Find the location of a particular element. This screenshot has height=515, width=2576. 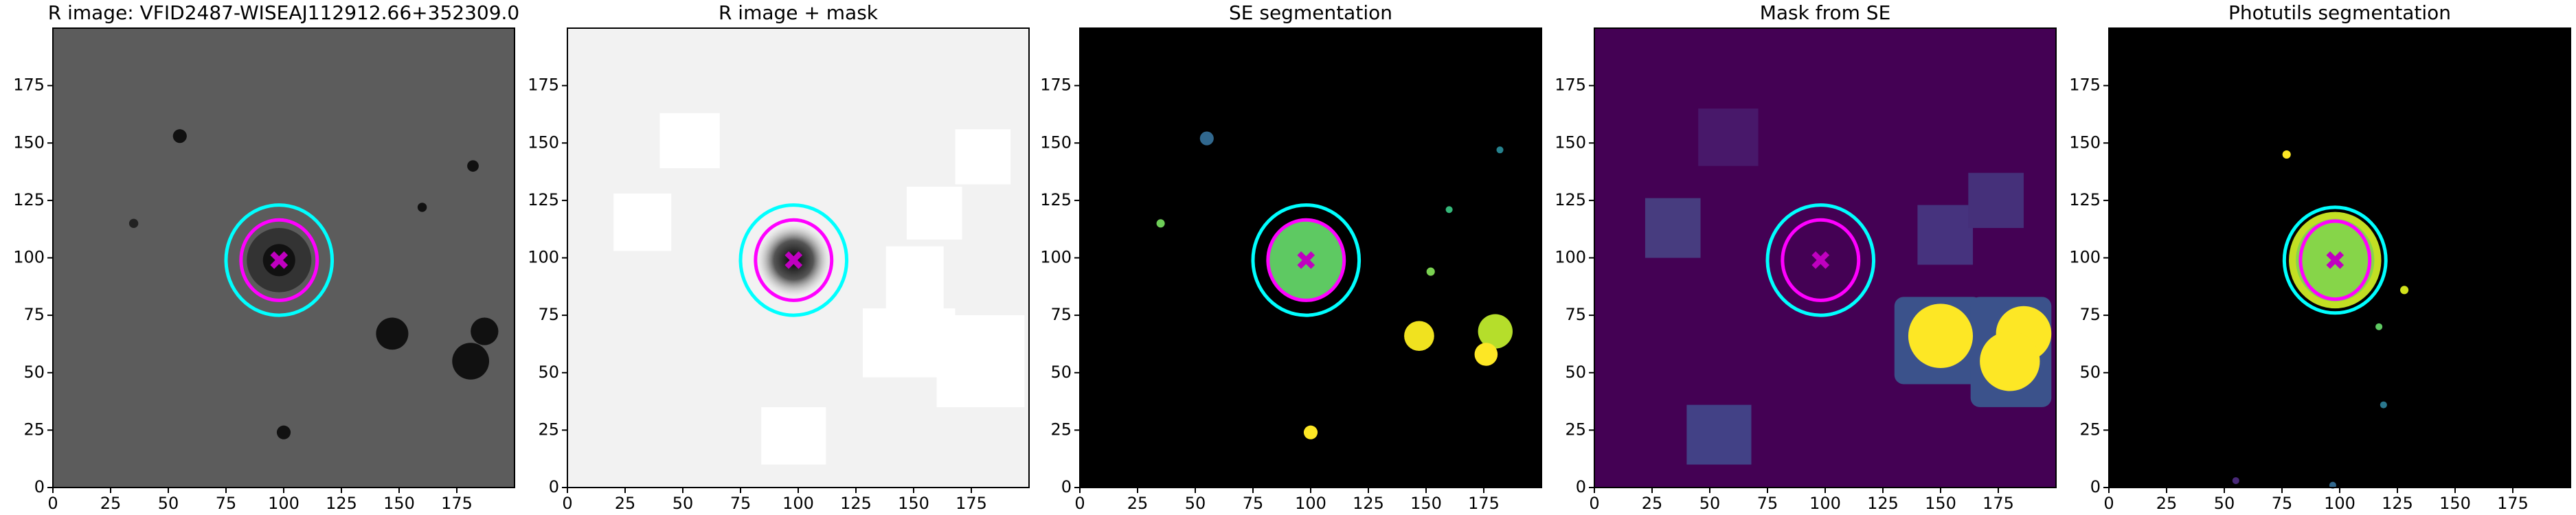

panel-title: Photutils segmentation is located at coordinates (2339, 12).